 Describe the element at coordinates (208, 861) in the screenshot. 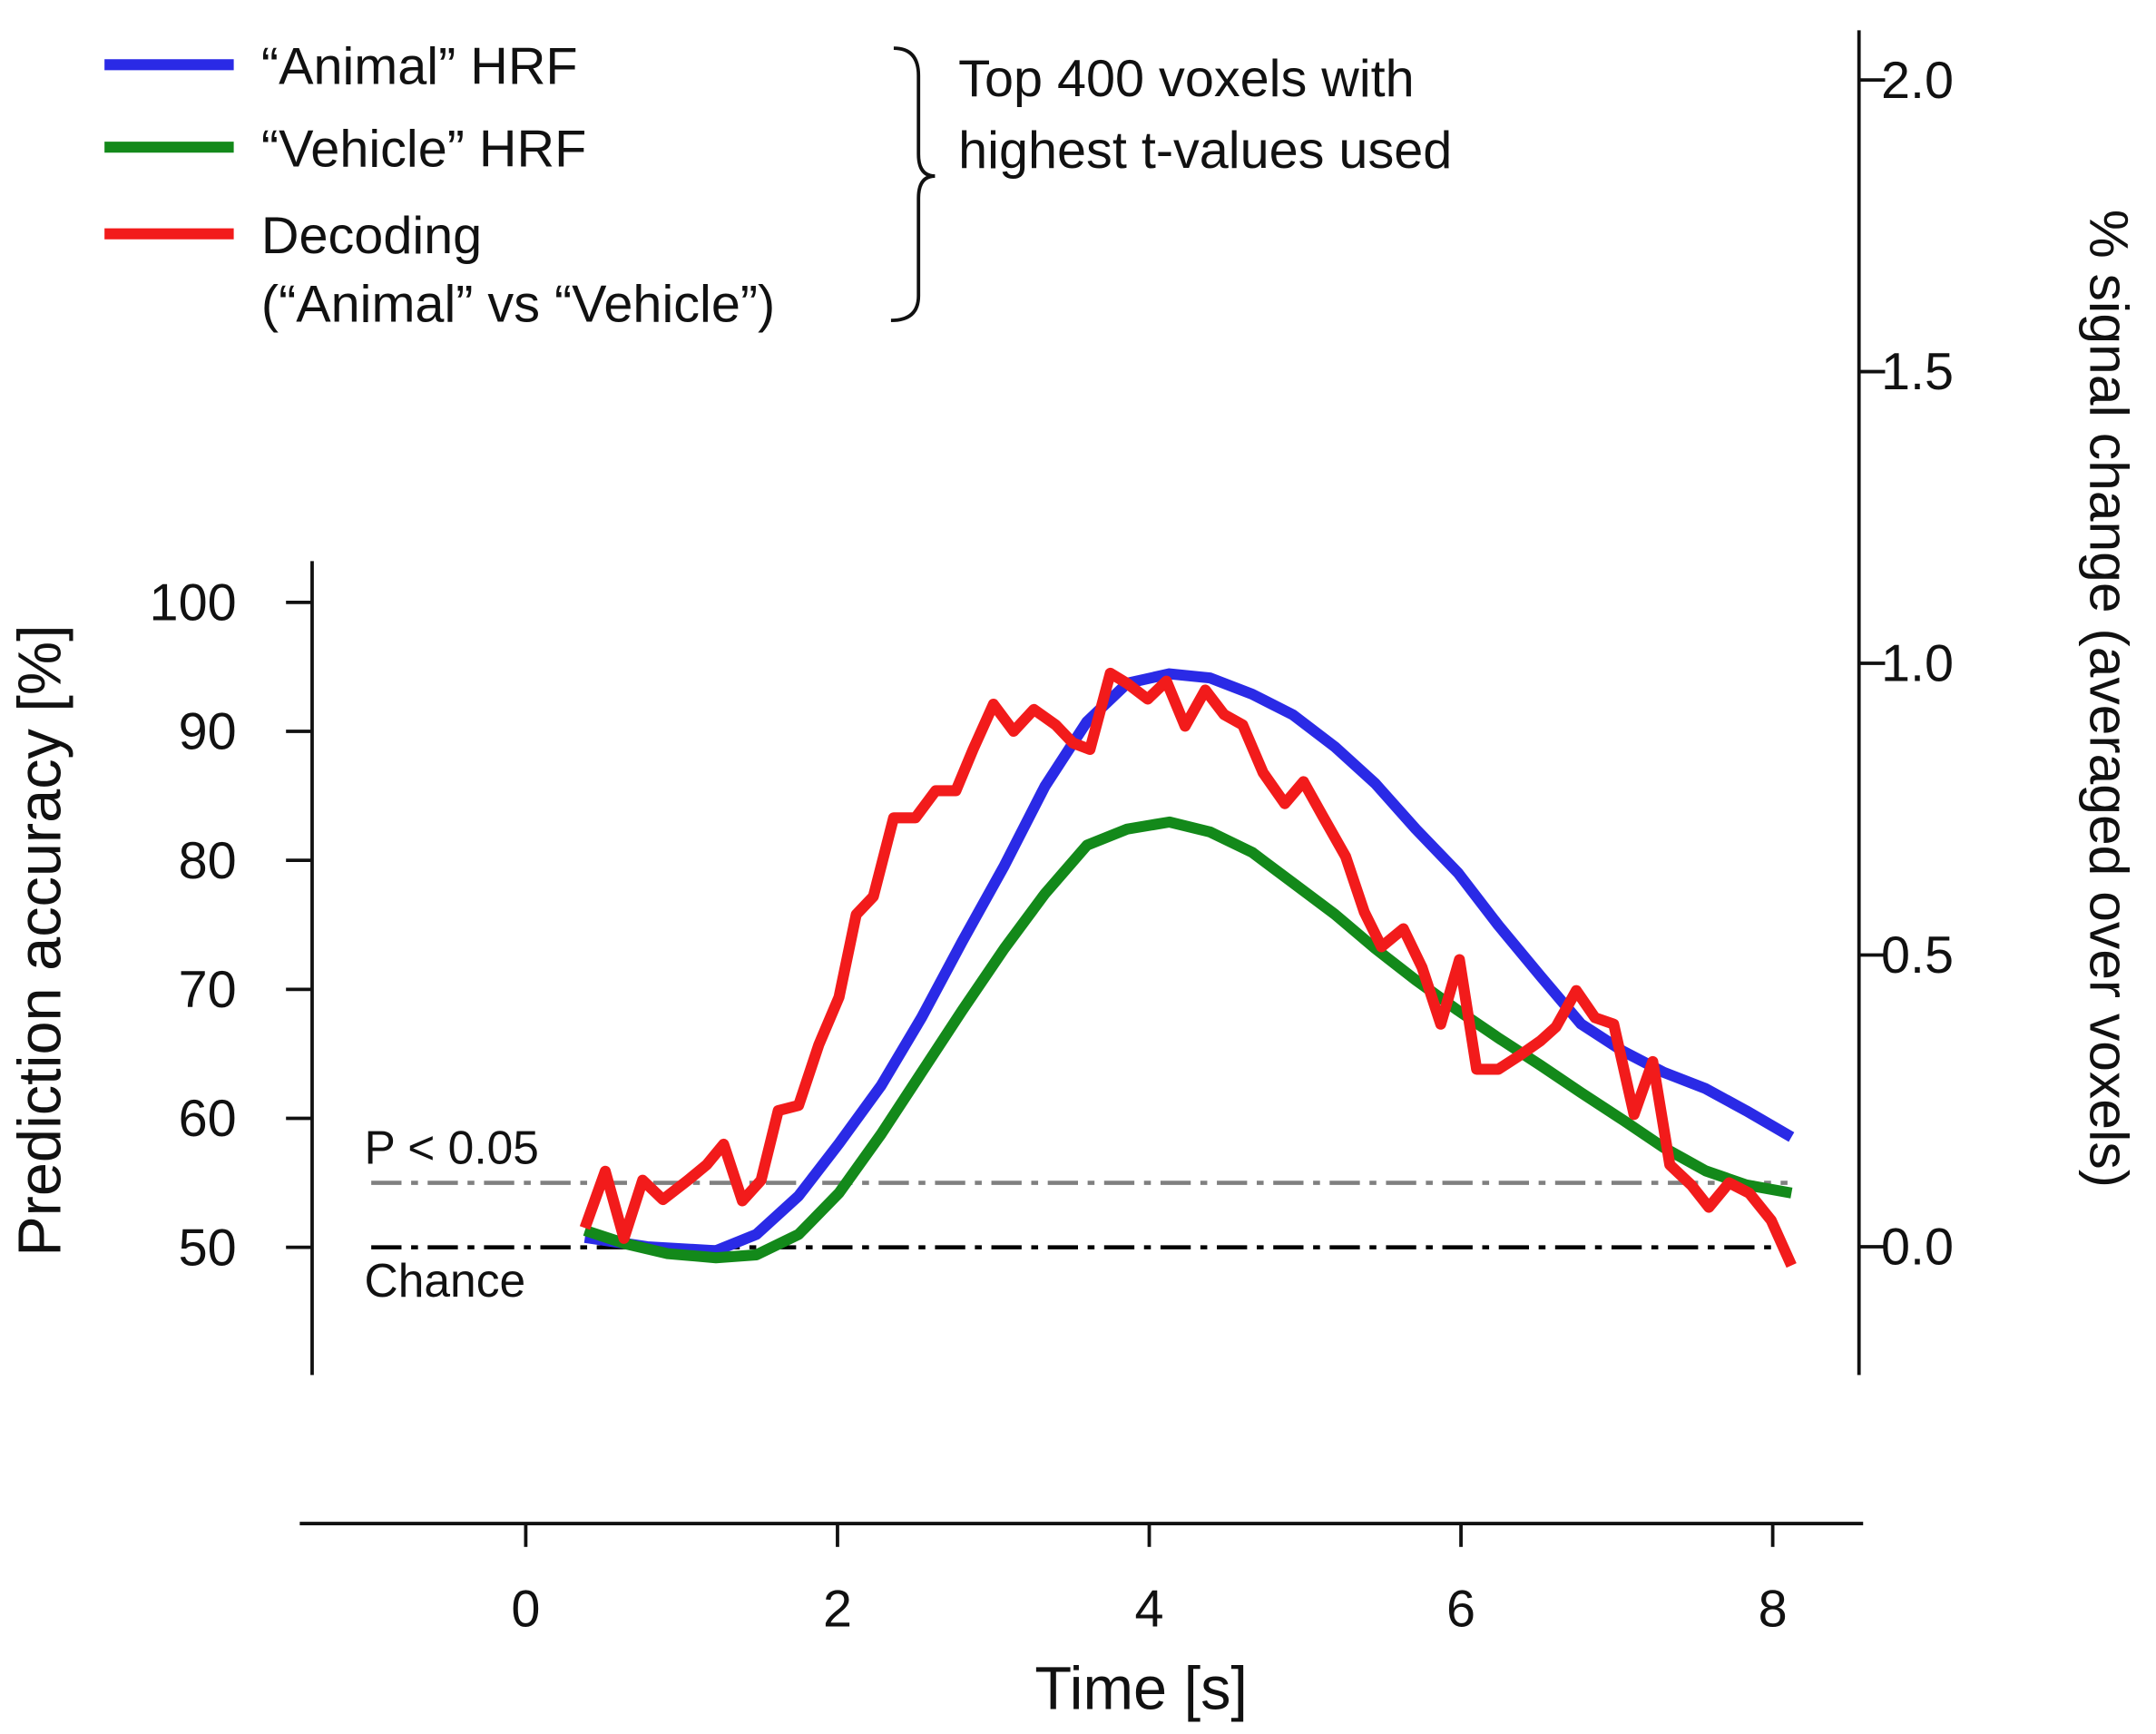

I see `y-tick-label: 80` at that location.